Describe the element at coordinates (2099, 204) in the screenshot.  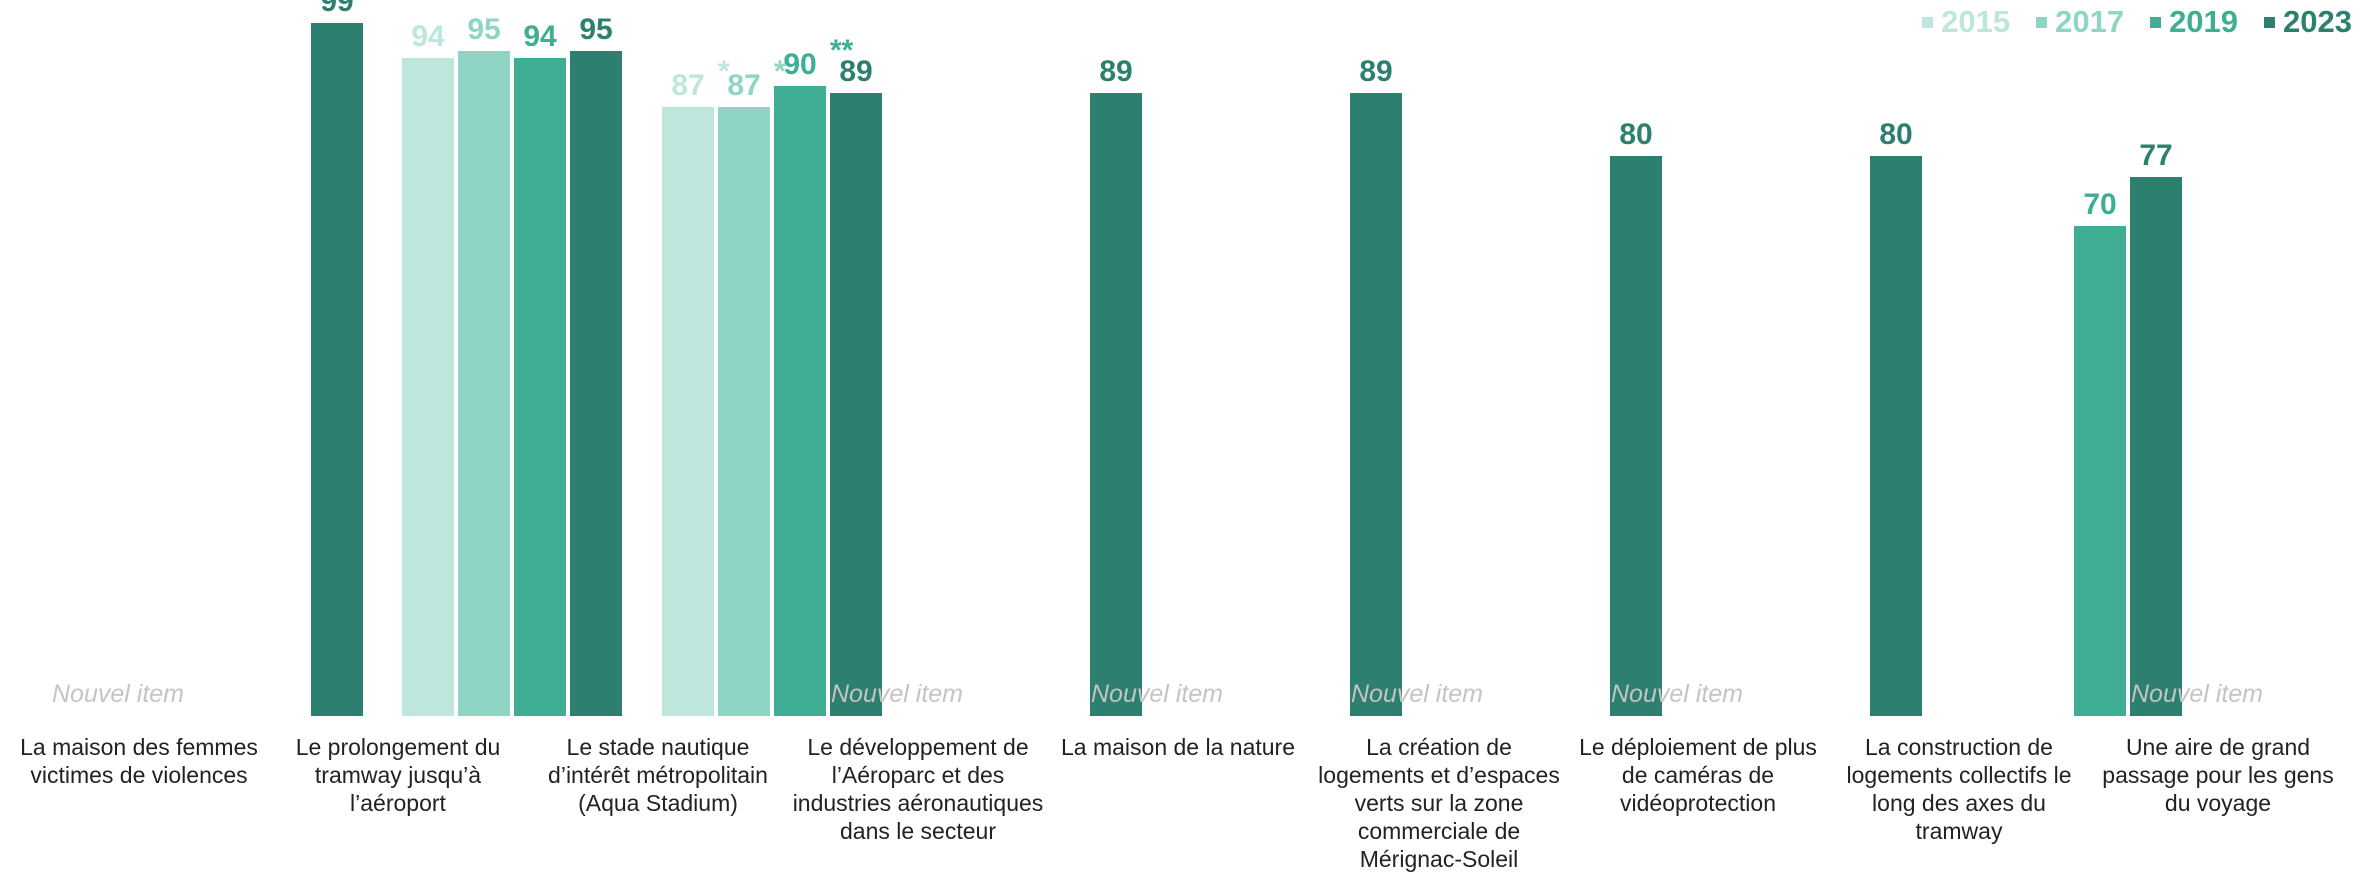
I see `data-label: 70` at that location.